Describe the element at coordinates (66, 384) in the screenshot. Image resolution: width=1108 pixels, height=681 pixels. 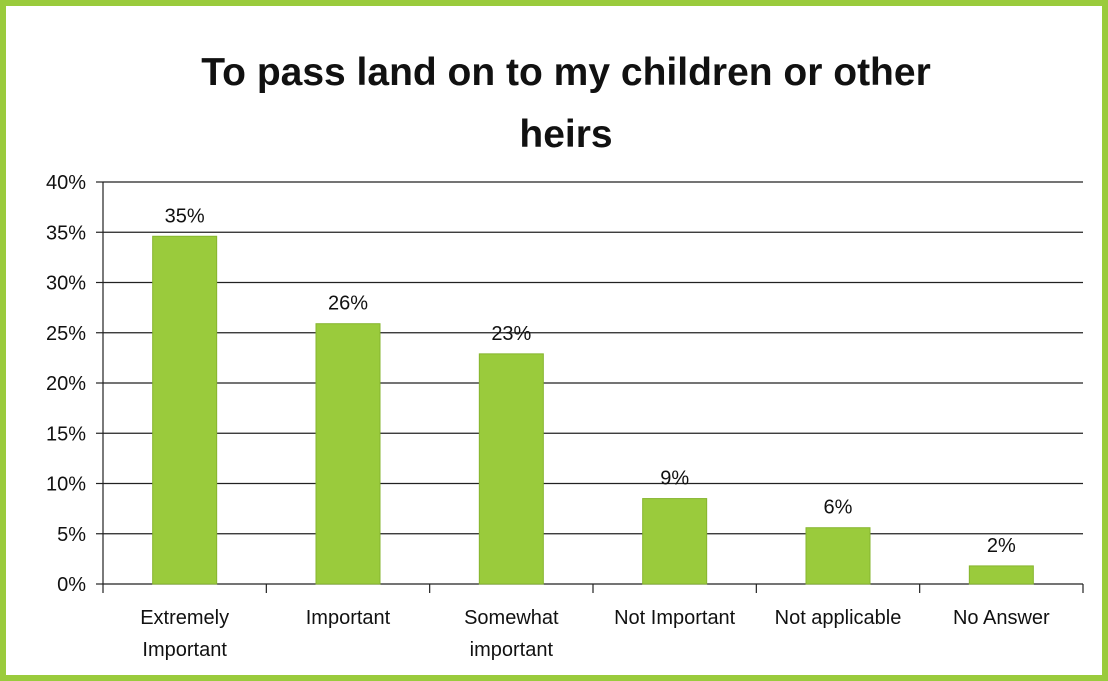
I see `y-tick-label: 20%` at that location.